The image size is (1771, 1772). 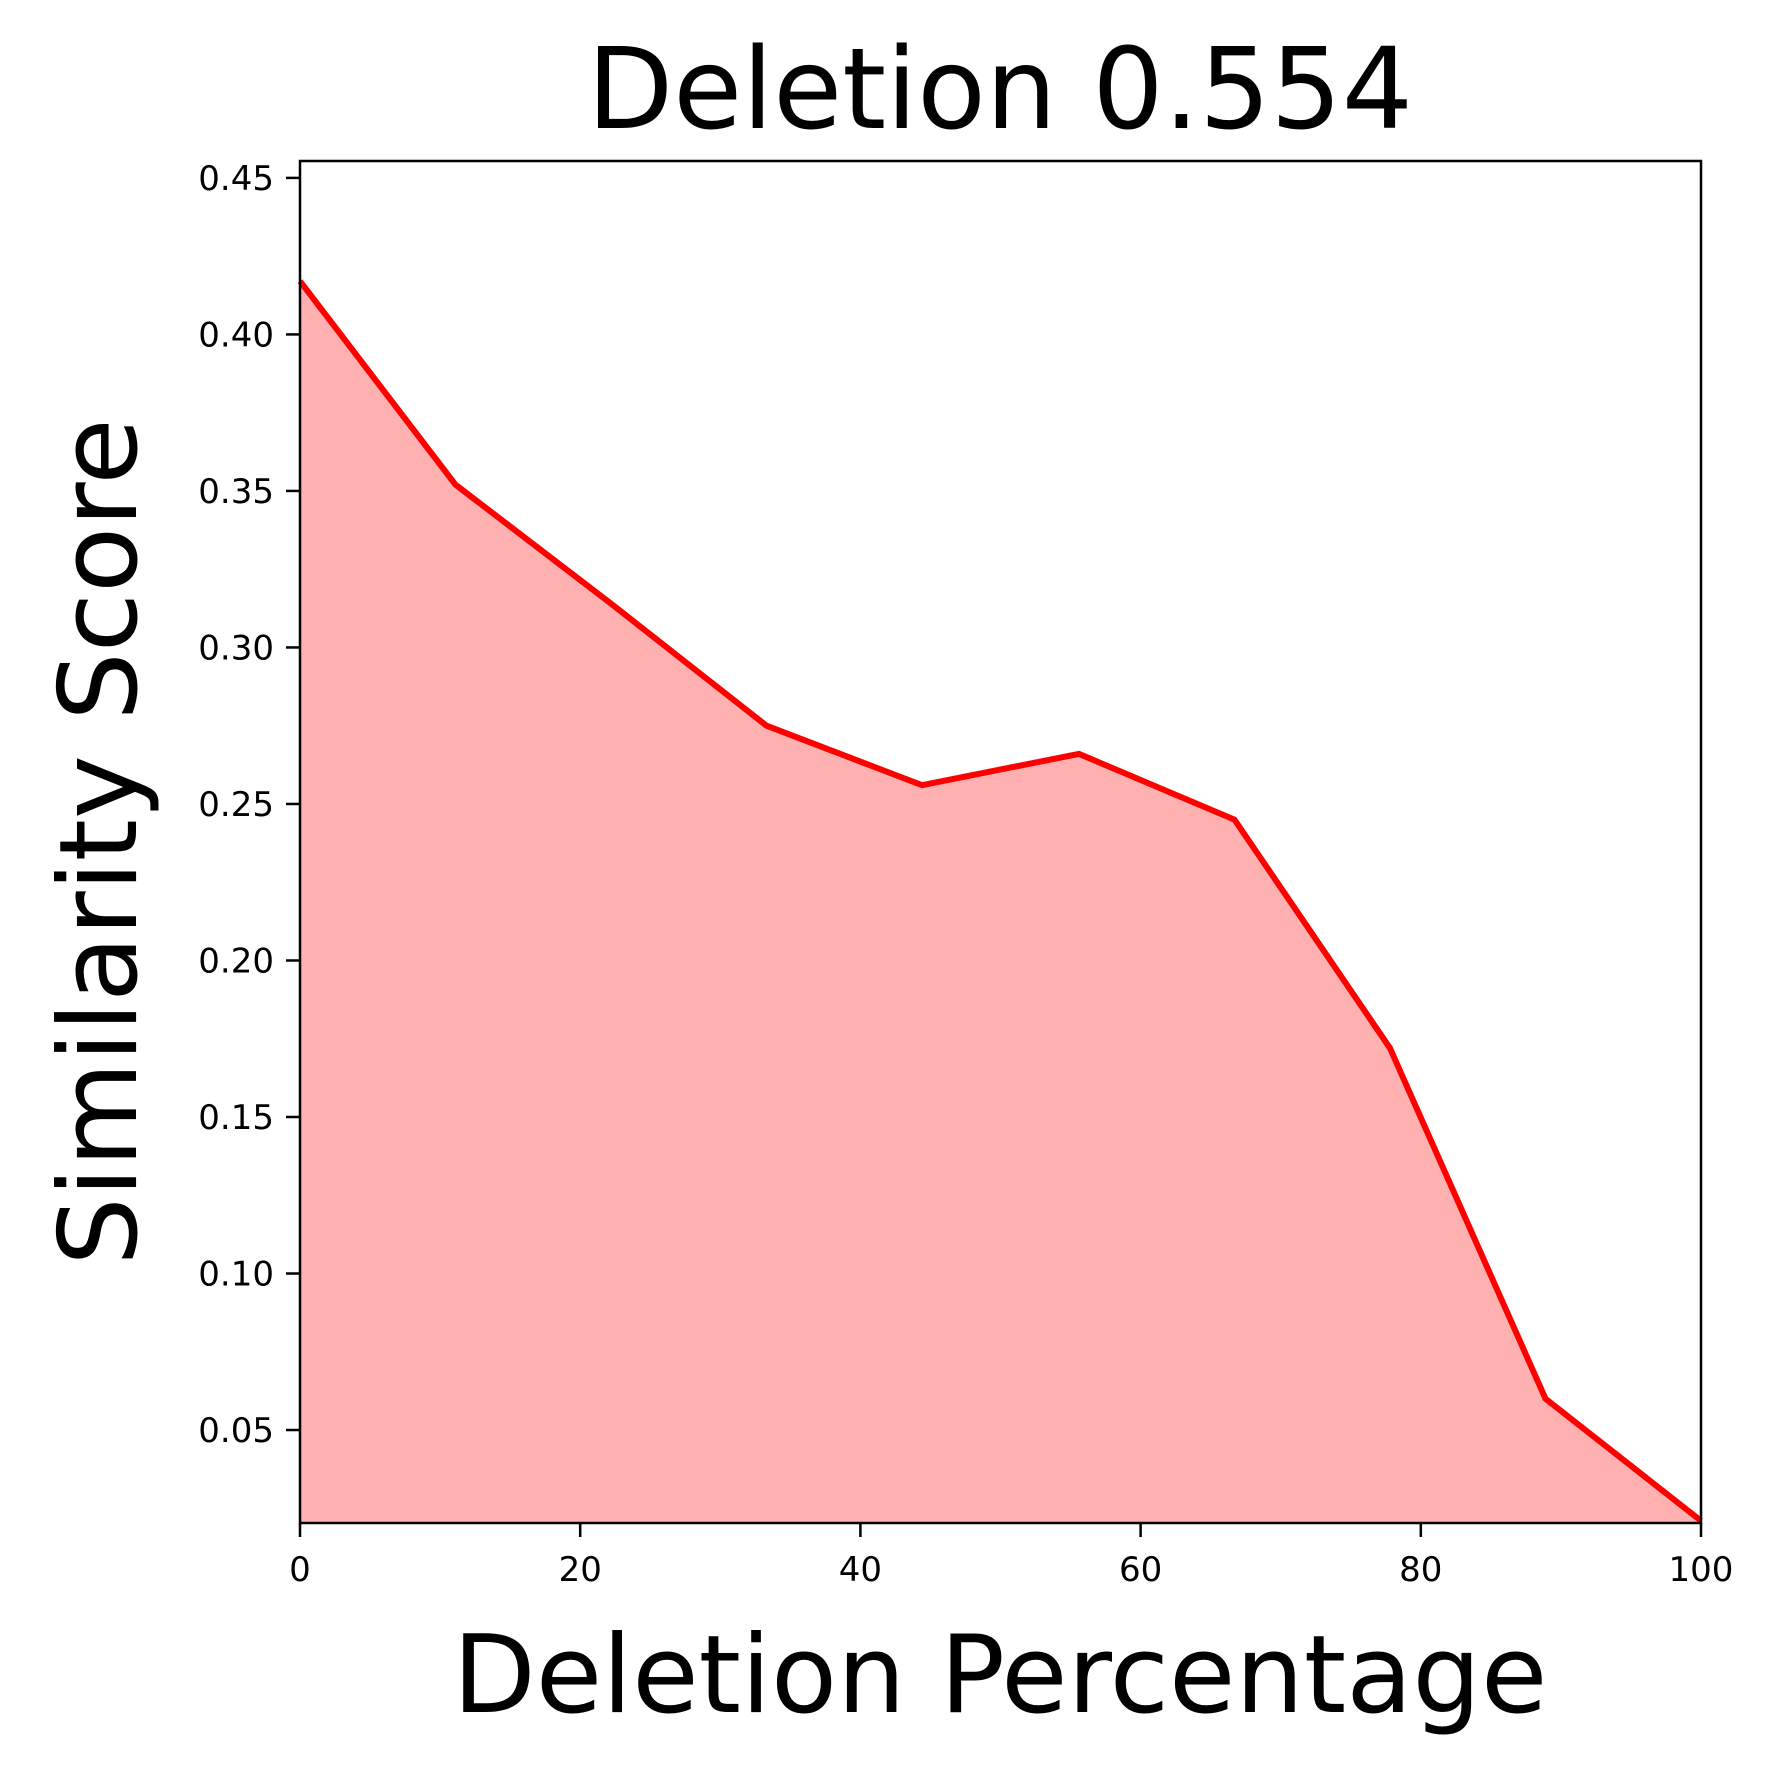 I want to click on y-axis-ticks: 0.05 0.10 0.15 0.20 0.25 0.30 0.35 0.40 0.45, so click(x=249, y=805).